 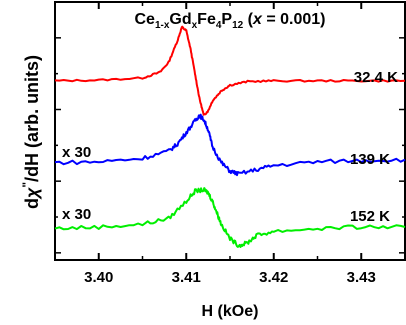 What do you see at coordinates (186, 277) in the screenshot?
I see `x-tick-label: 3.41` at bounding box center [186, 277].